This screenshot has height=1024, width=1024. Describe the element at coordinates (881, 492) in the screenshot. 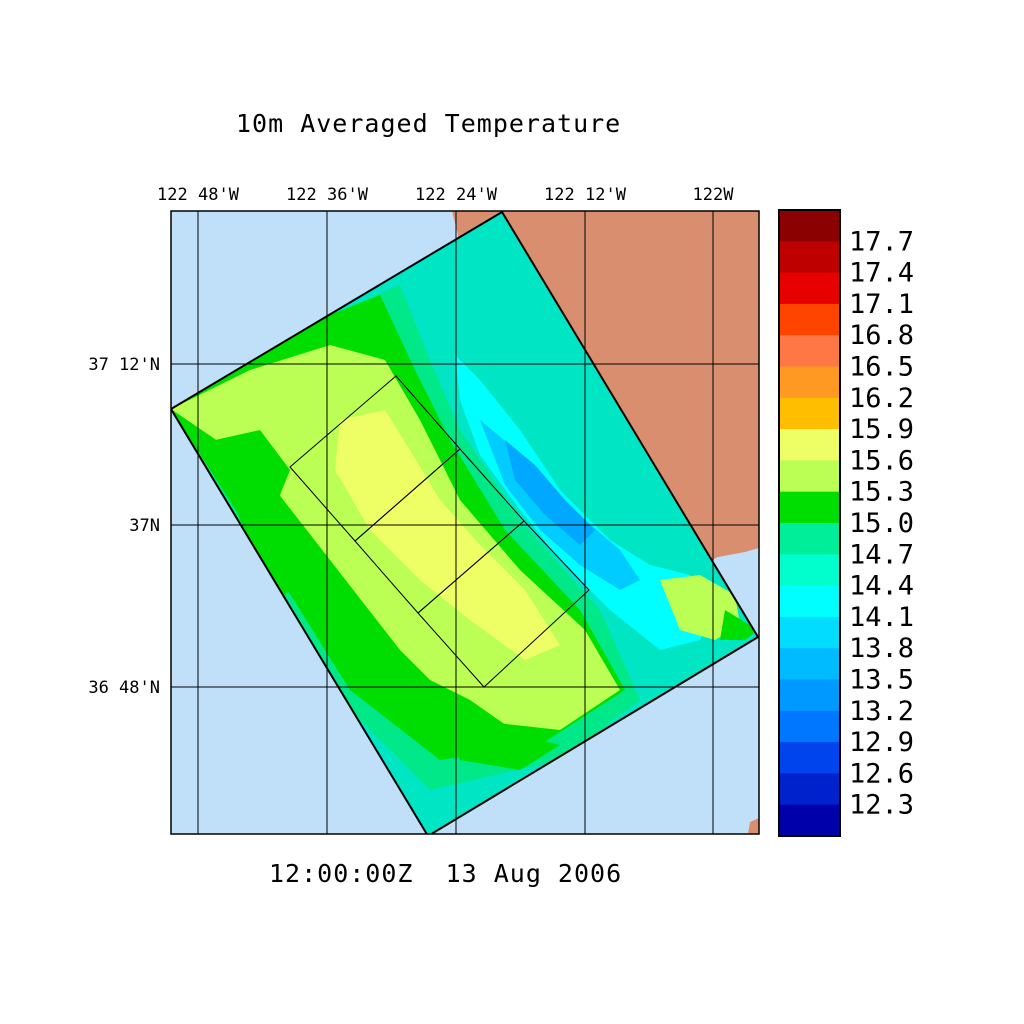

I see `colorbar-label: 15.3` at that location.